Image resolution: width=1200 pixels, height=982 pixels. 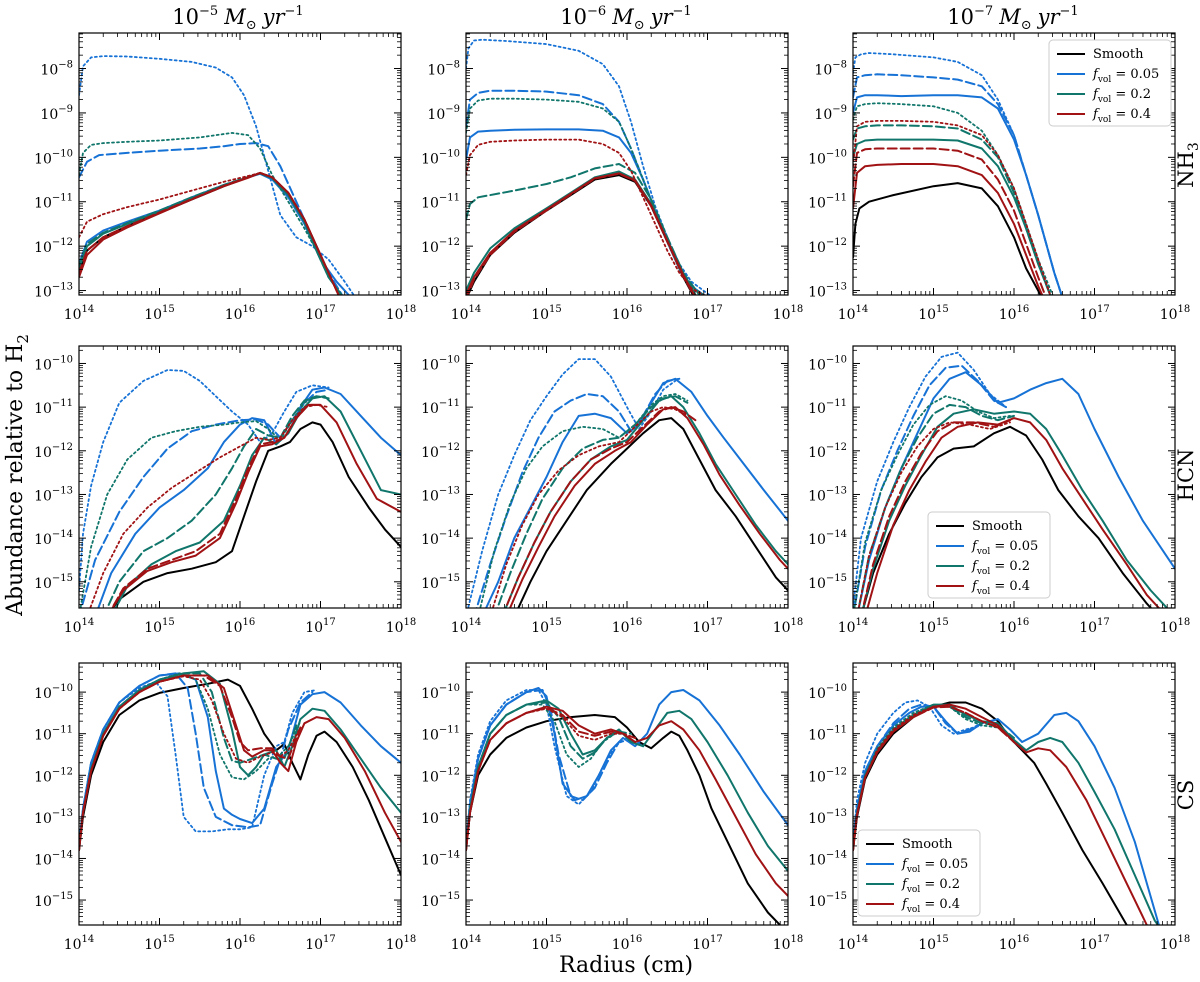 I want to click on column-title-1e-7: 10−7 M⊙ yr−1, so click(x=1012, y=18).